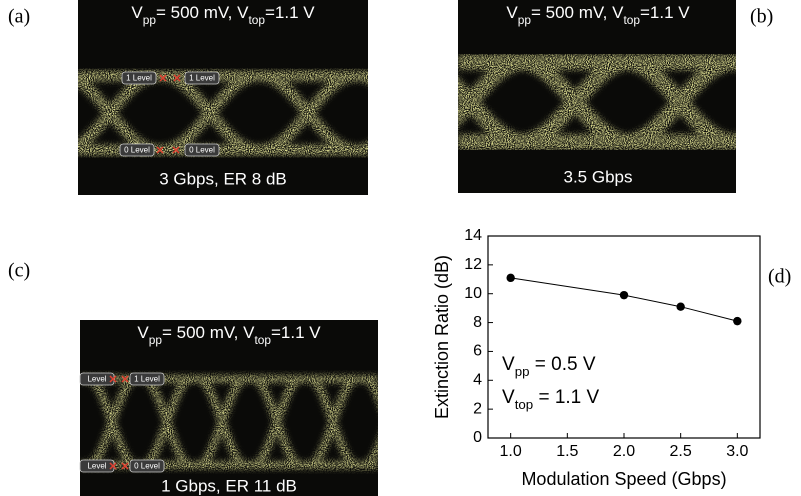 The width and height of the screenshot is (801, 496). Describe the element at coordinates (737, 451) in the screenshot. I see `x-tick-label: 3.0` at that location.